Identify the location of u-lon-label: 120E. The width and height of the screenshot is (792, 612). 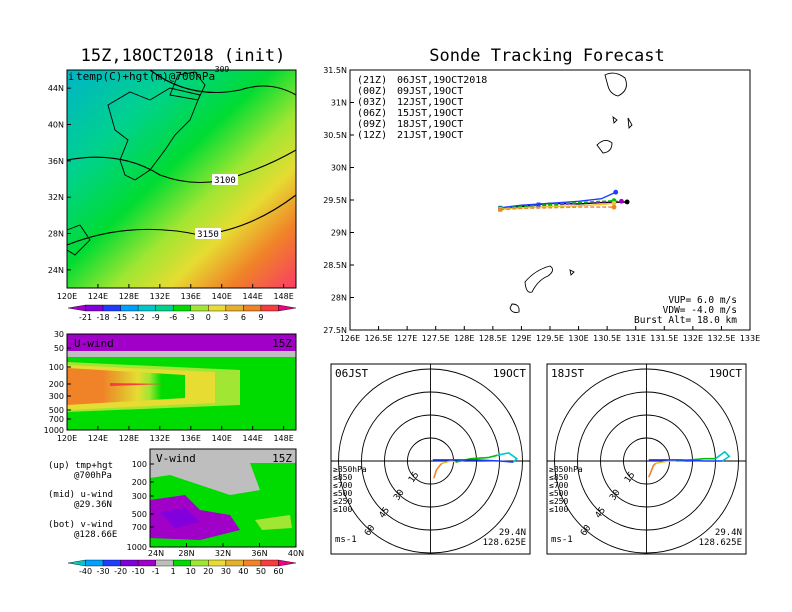
(67, 438).